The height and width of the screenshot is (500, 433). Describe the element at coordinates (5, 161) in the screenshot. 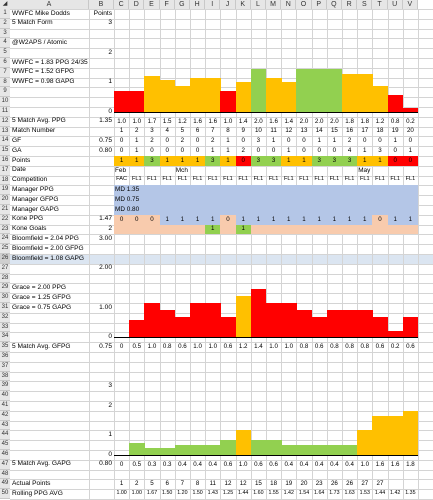

I see `row-header-16: 16` at that location.